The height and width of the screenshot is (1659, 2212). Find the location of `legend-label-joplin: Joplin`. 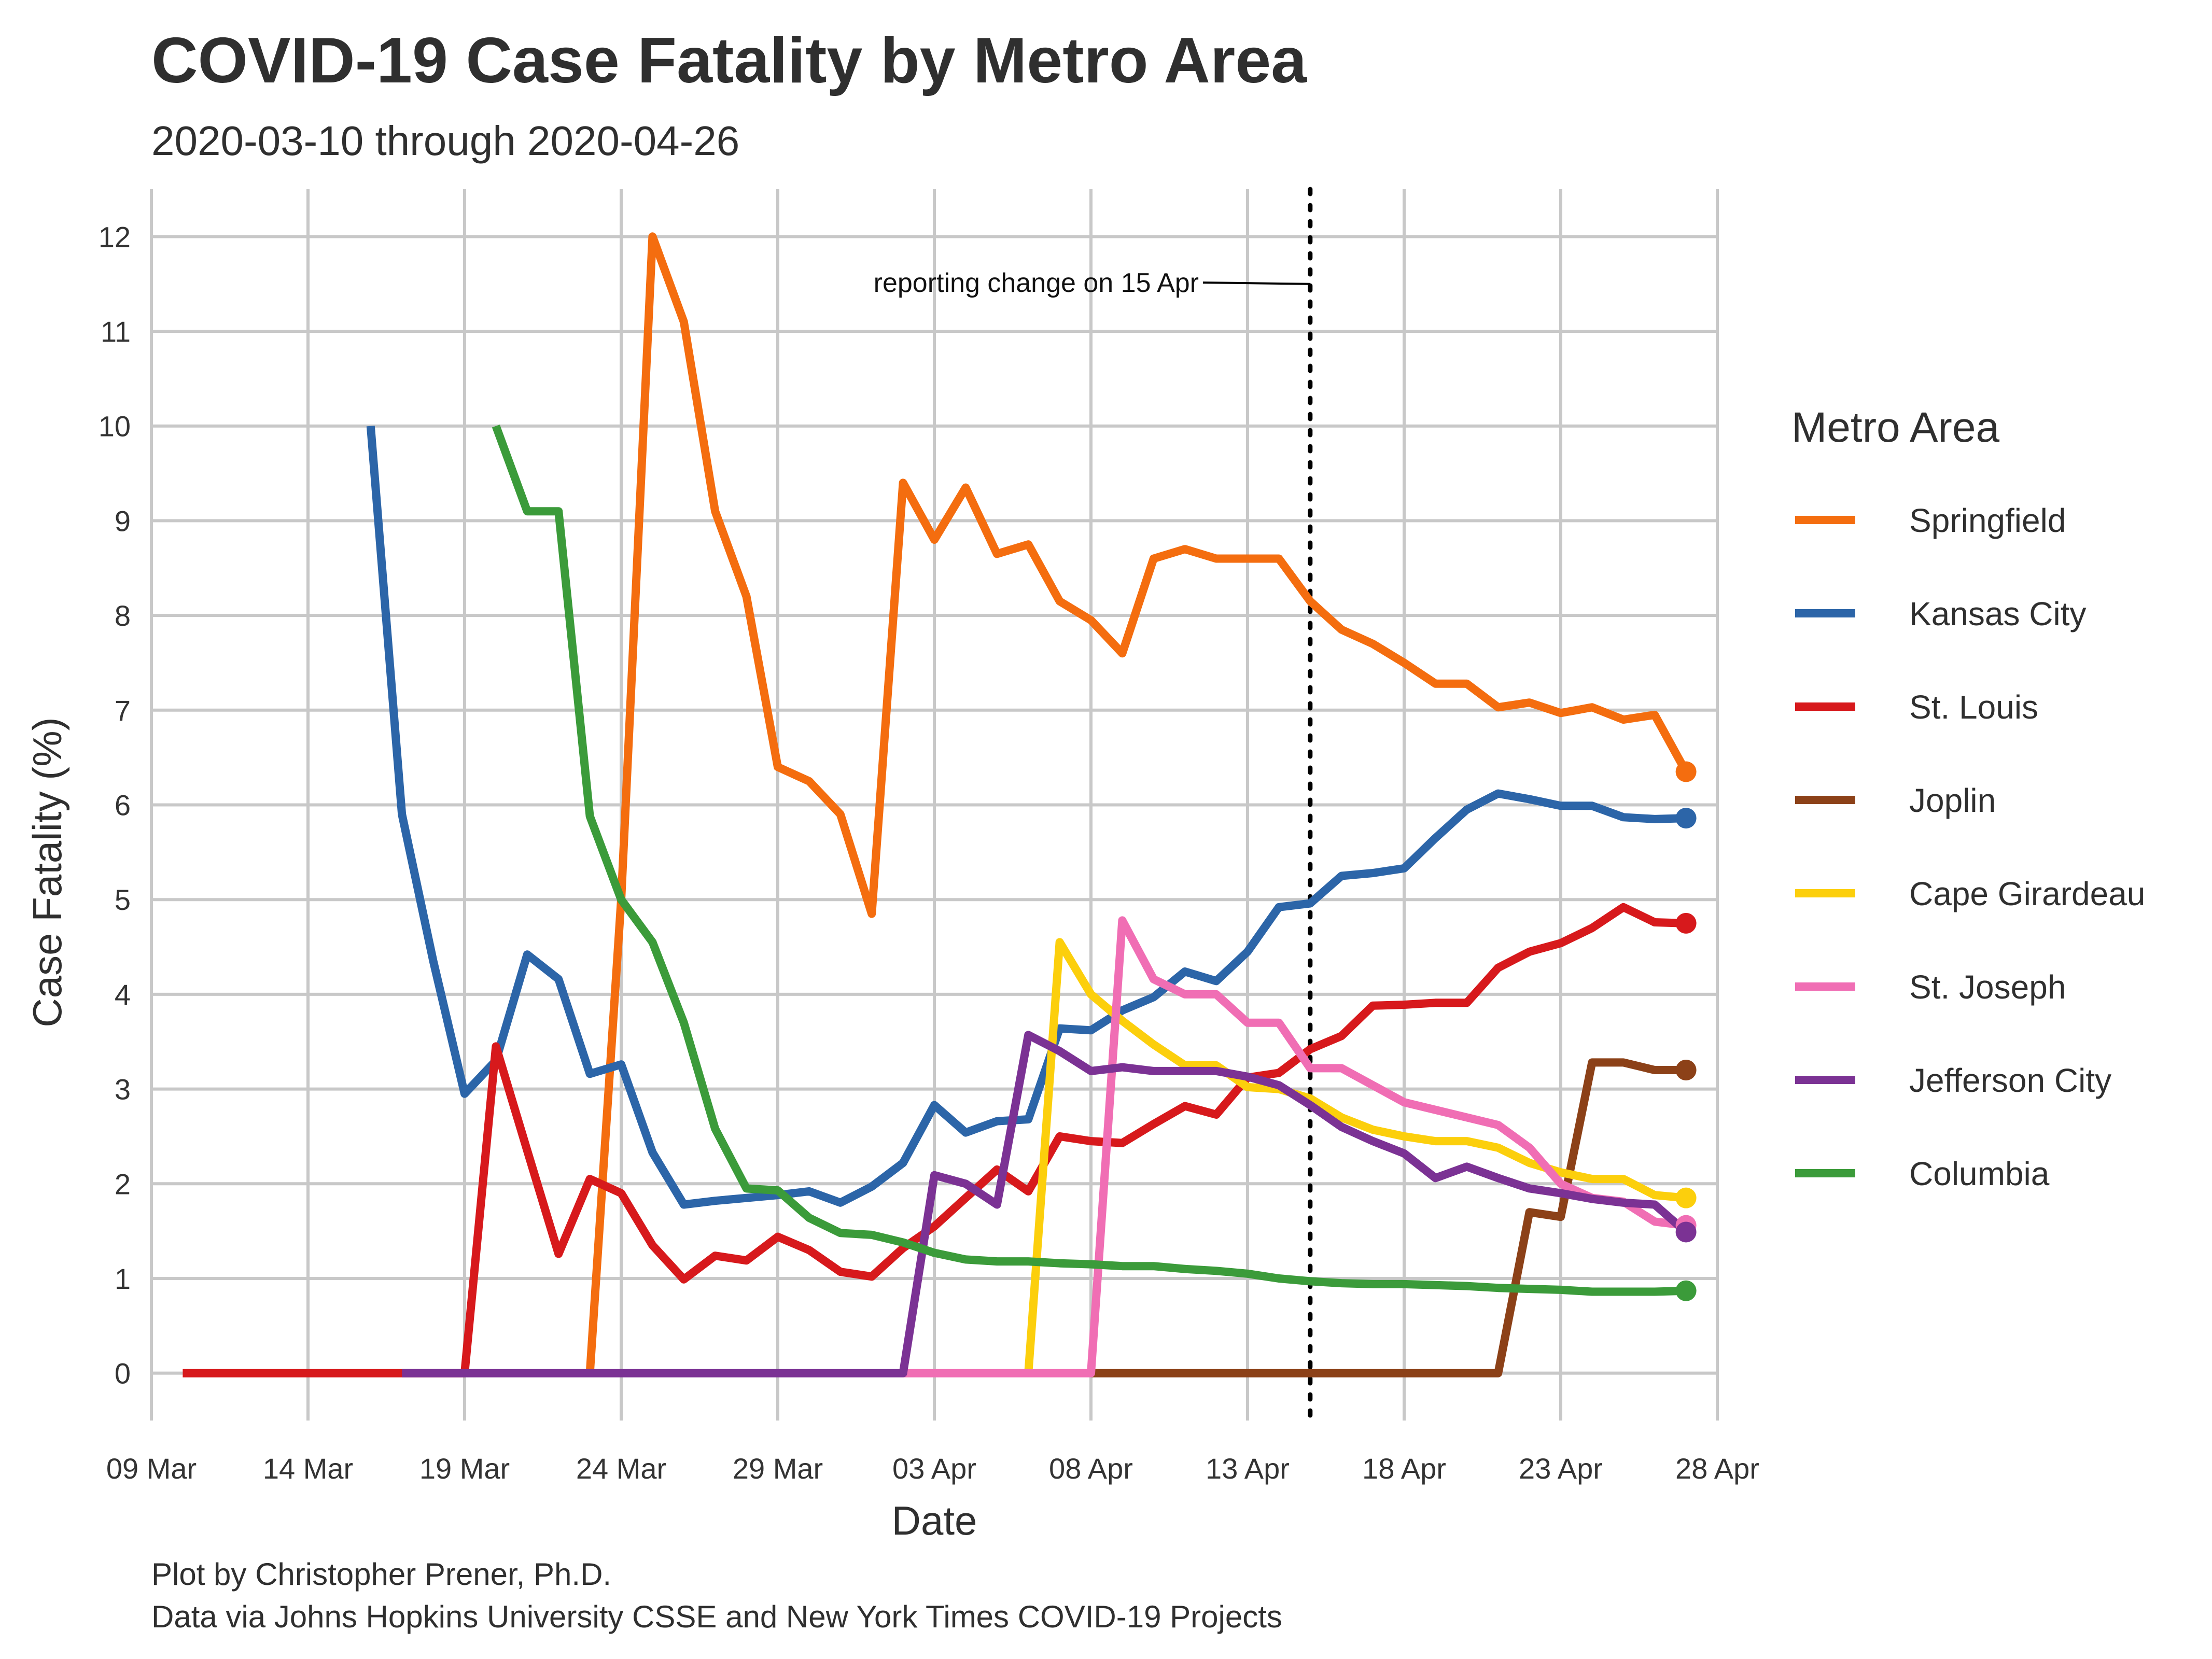

legend-label-joplin: Joplin is located at coordinates (1952, 800).